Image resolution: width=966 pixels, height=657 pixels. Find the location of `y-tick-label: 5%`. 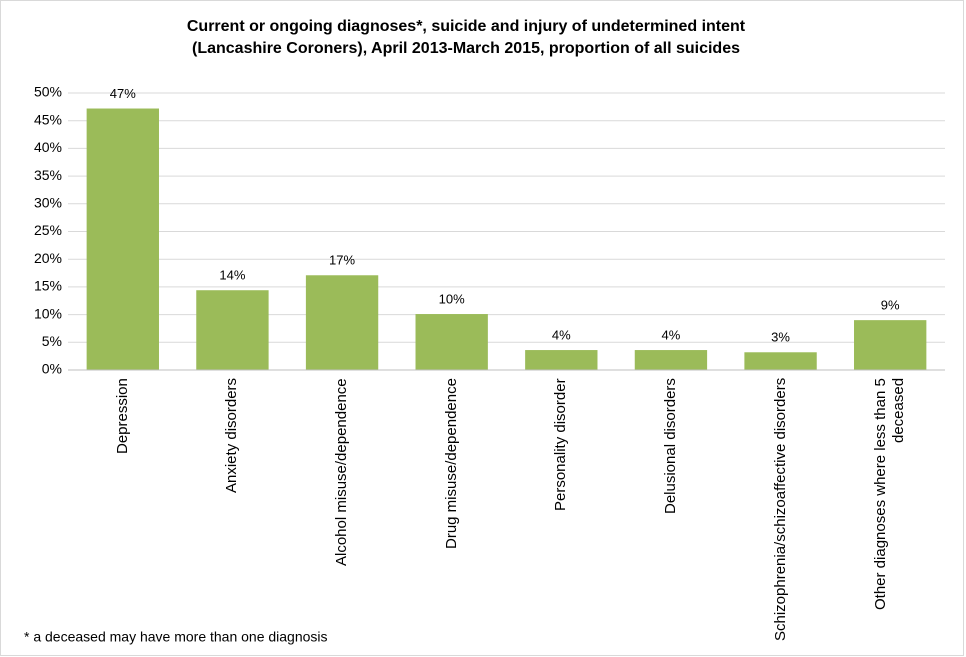

y-tick-label: 5% is located at coordinates (52, 341).